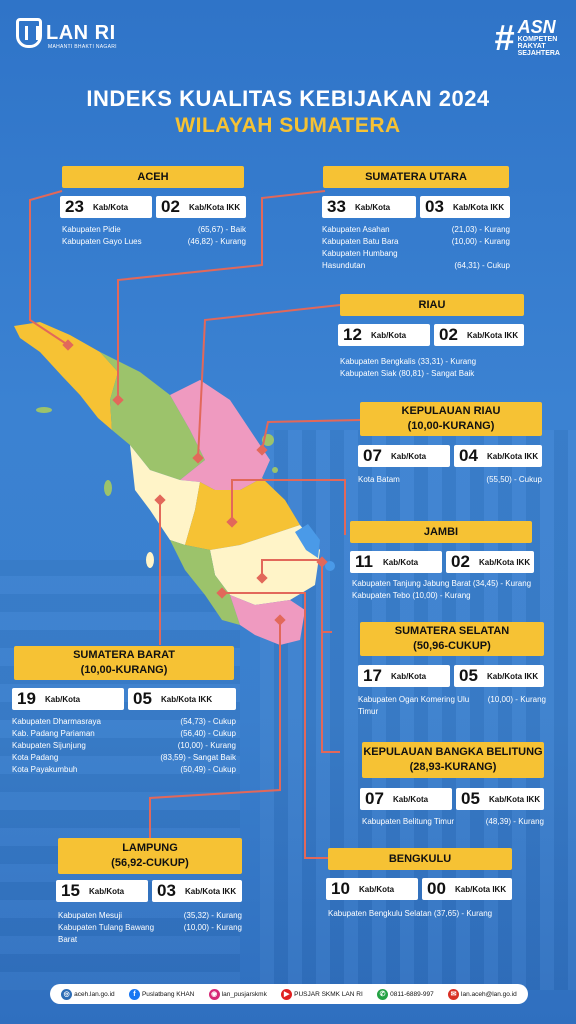 Image resolution: width=576 pixels, height=1024 pixels. Describe the element at coordinates (49, 268) in the screenshot. I see `connector-aceh` at that location.